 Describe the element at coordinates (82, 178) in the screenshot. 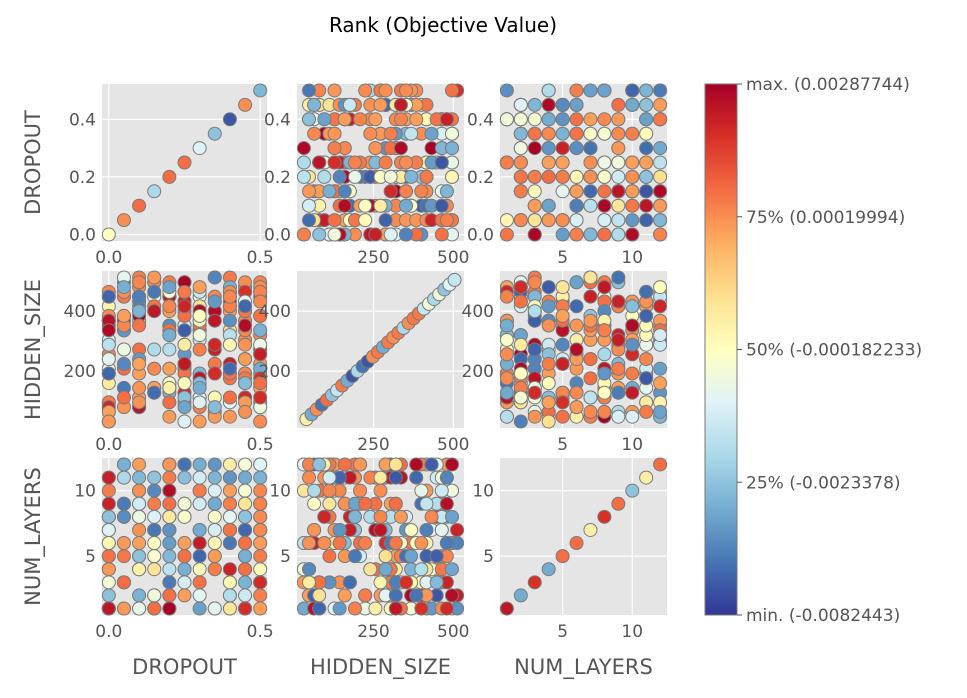

I see `y-tick-label: 0.2` at that location.